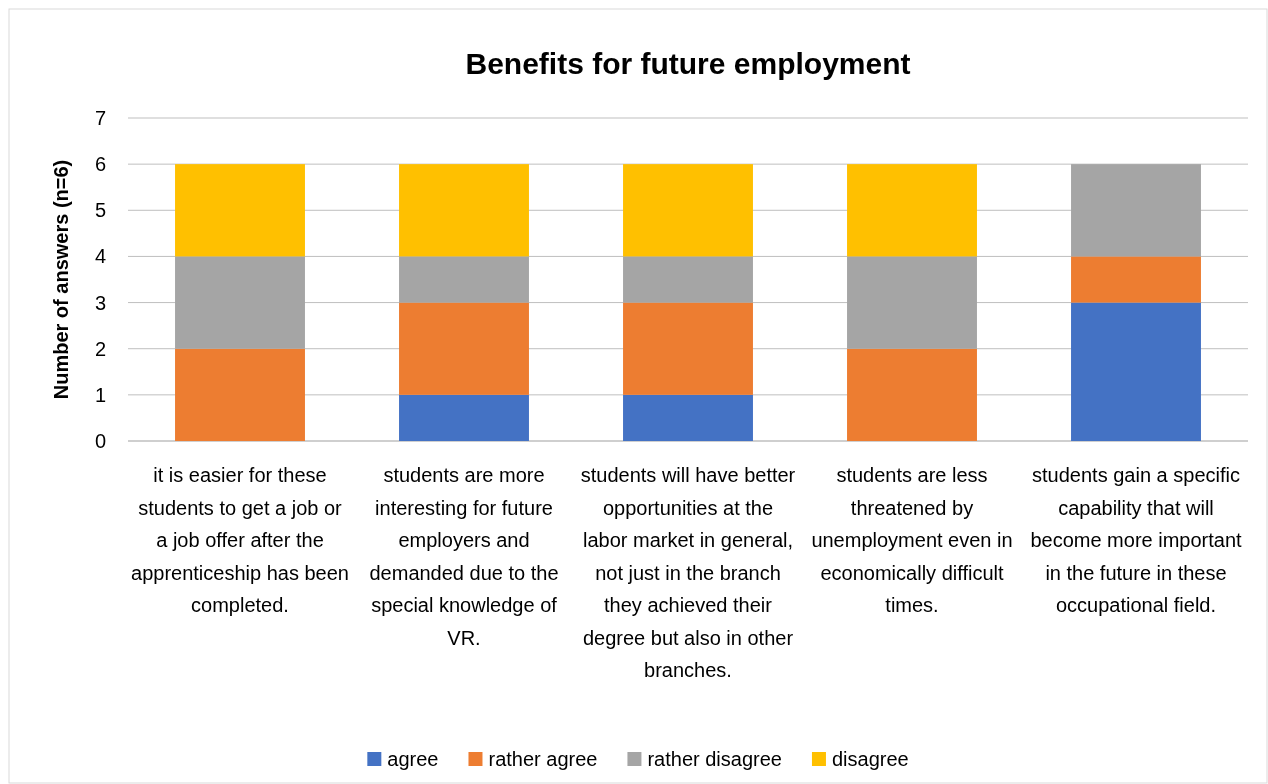 This screenshot has width=1268, height=784. Describe the element at coordinates (100, 164) in the screenshot. I see `y-tick-label: 6` at that location.